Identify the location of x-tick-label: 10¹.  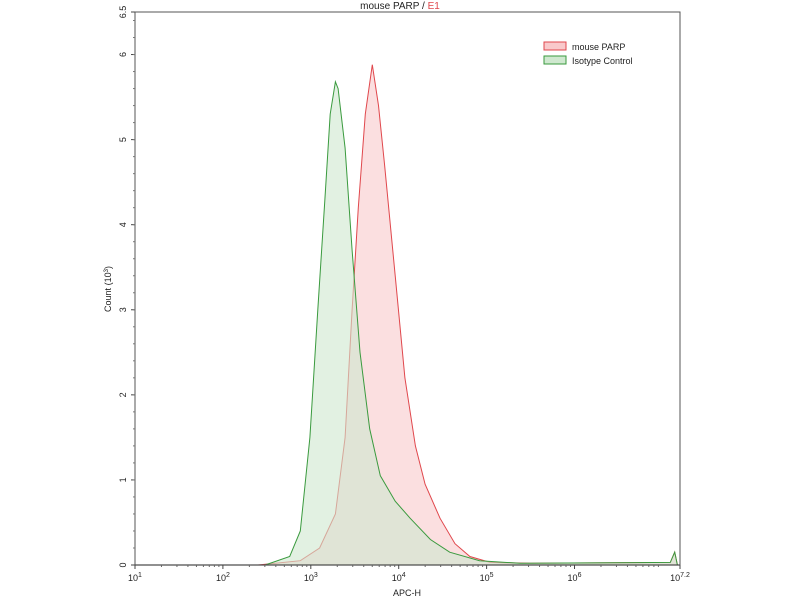
(135, 577).